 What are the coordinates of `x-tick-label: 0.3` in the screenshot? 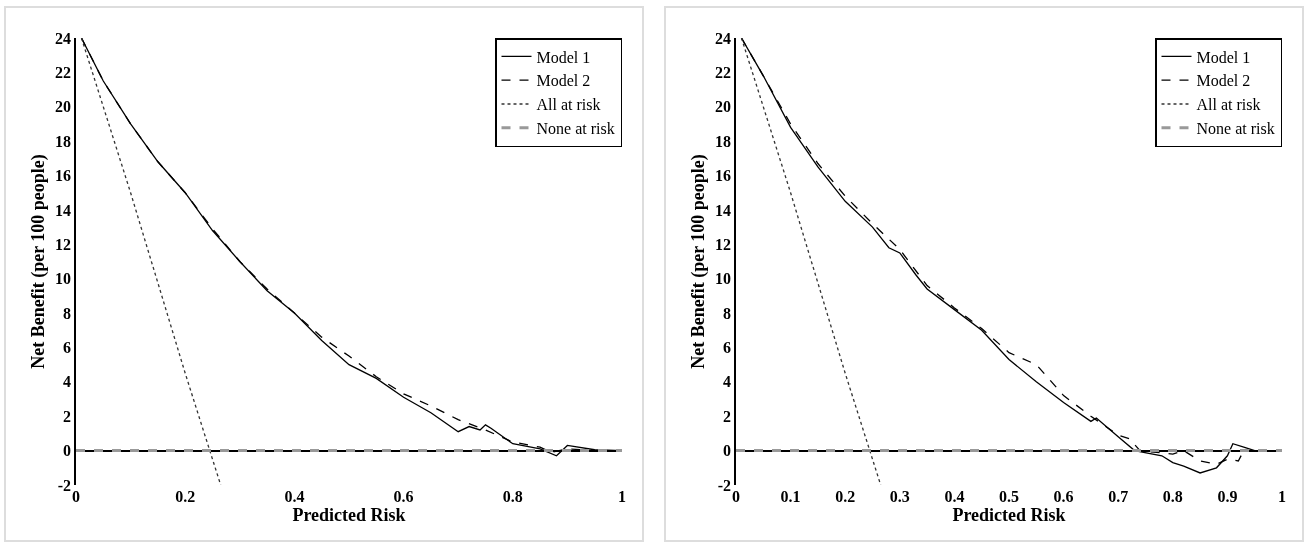 It's located at (899, 496).